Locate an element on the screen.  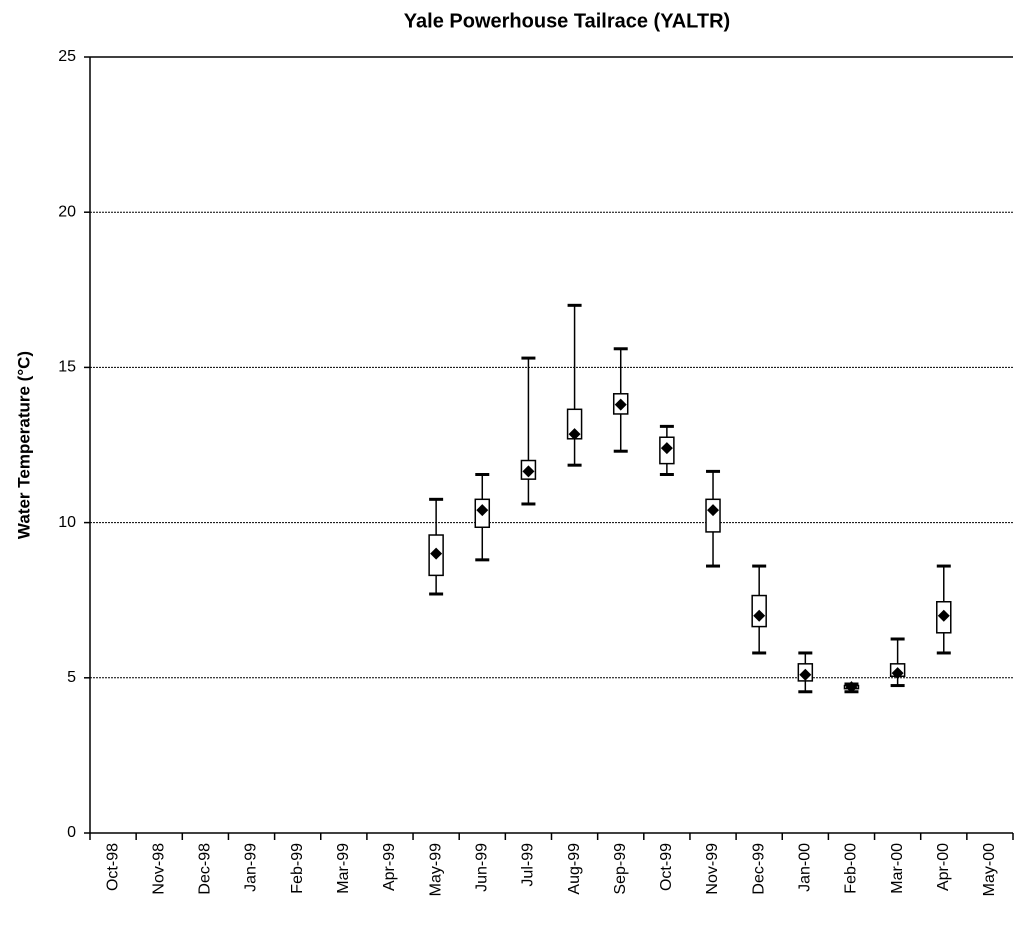
y-tick-label: 5 is located at coordinates (71, 677).